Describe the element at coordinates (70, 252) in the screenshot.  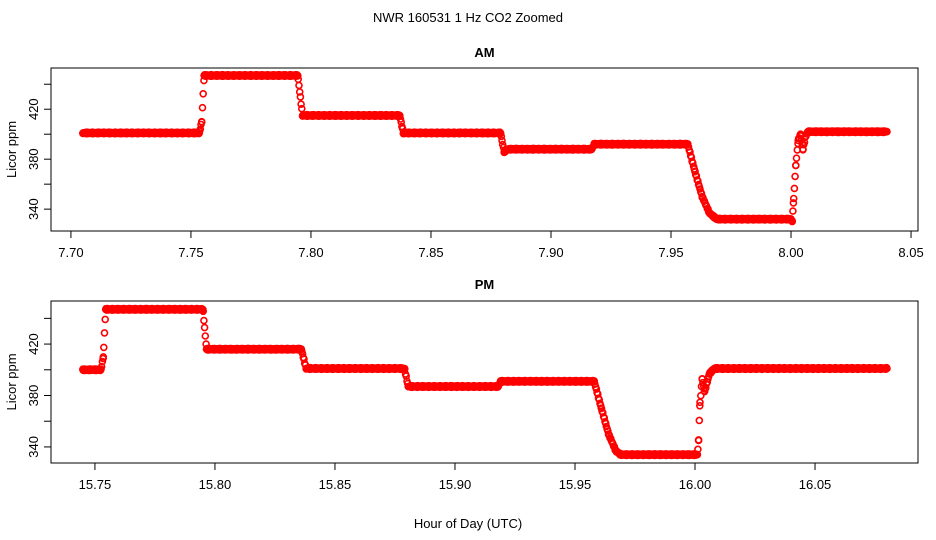
I see `x-tick-label: 7.70` at that location.